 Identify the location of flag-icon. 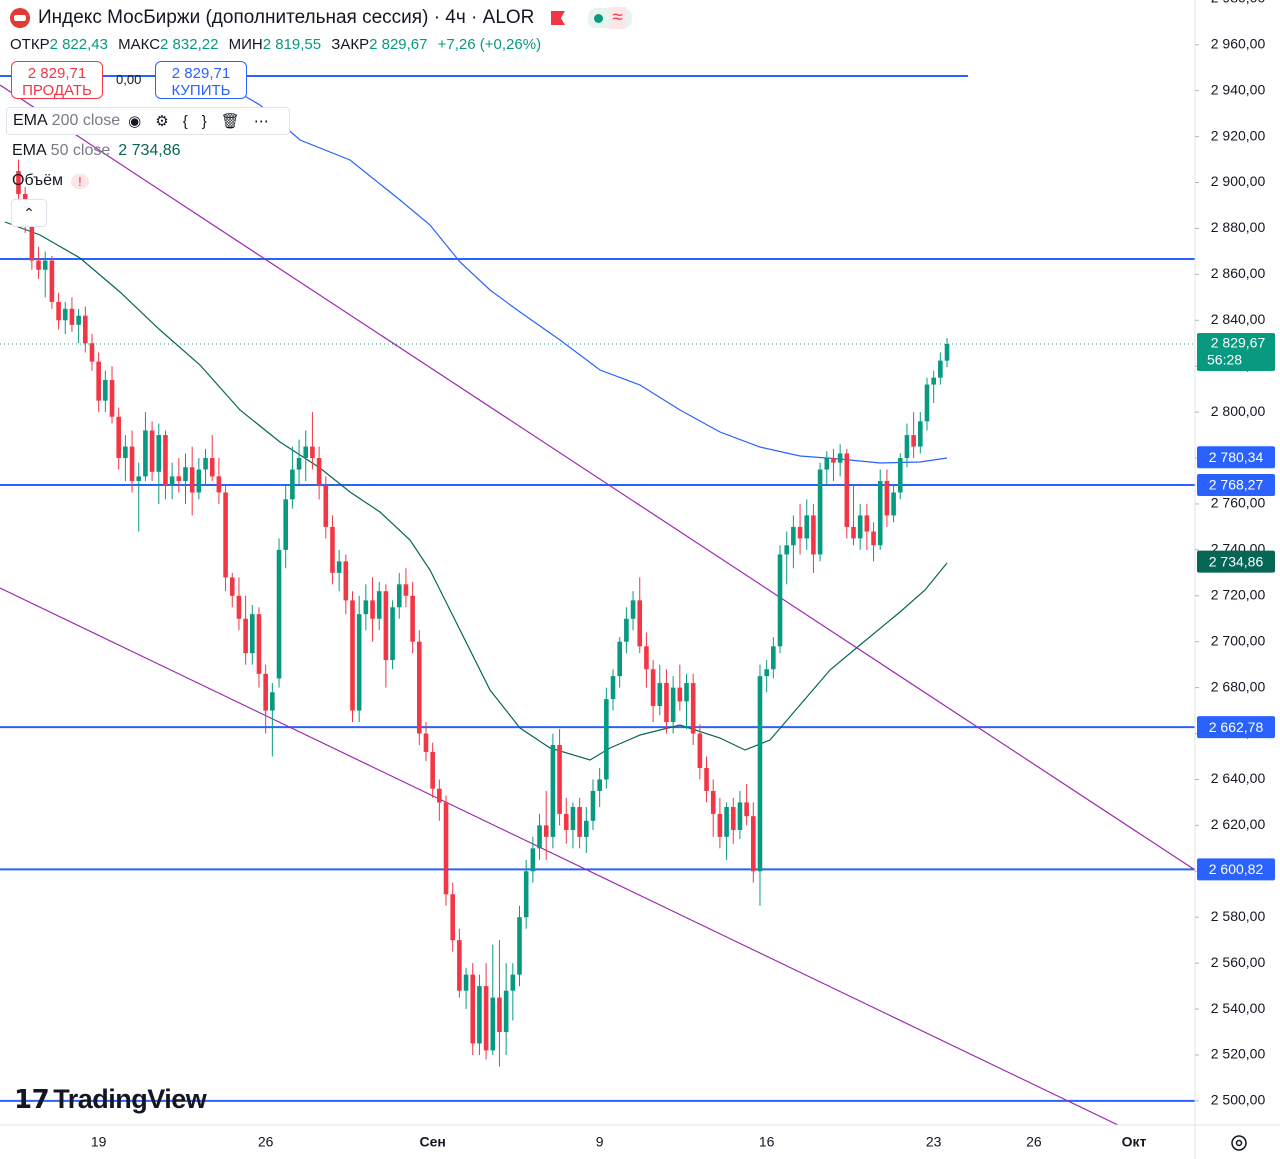
(558, 18).